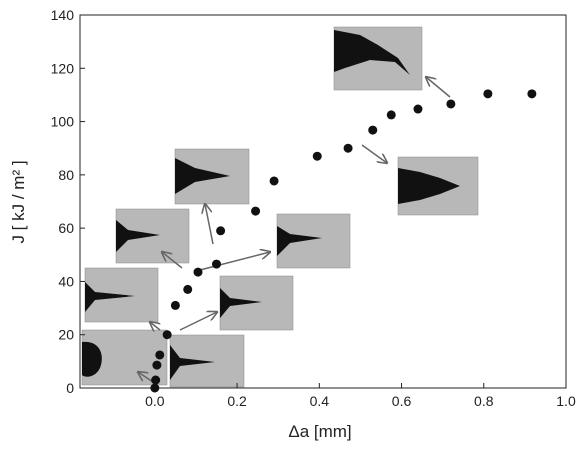  I want to click on y-tick-label: 80, so click(66, 175).